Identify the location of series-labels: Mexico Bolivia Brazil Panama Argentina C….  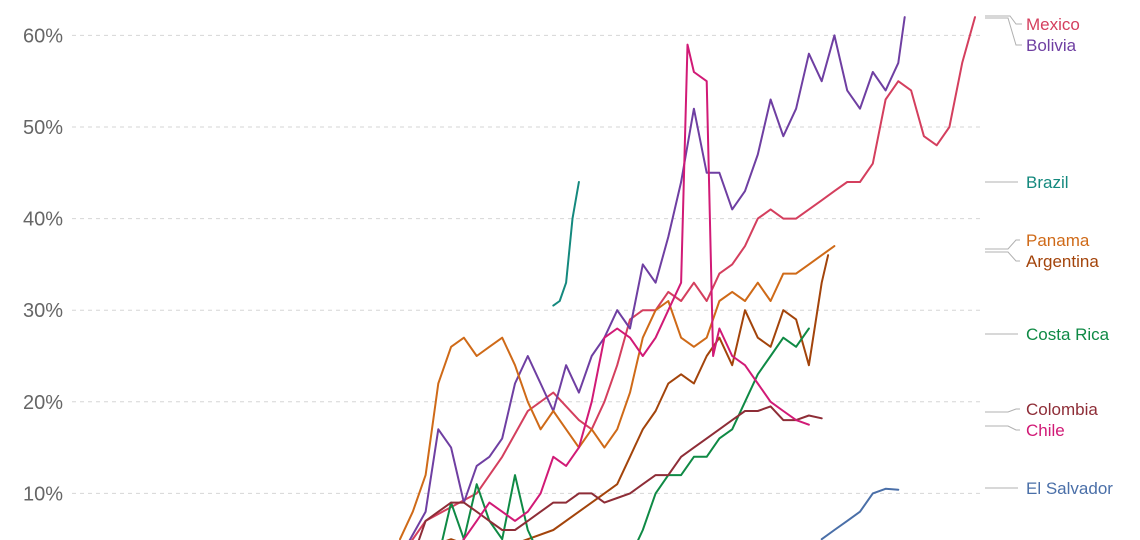
(1069, 256).